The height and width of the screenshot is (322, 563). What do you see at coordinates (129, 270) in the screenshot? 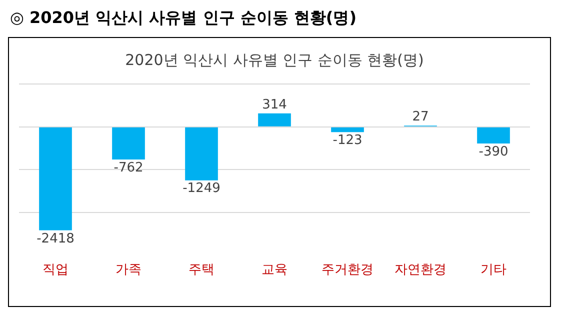
I see `x-tick-label: 가족` at bounding box center [129, 270].